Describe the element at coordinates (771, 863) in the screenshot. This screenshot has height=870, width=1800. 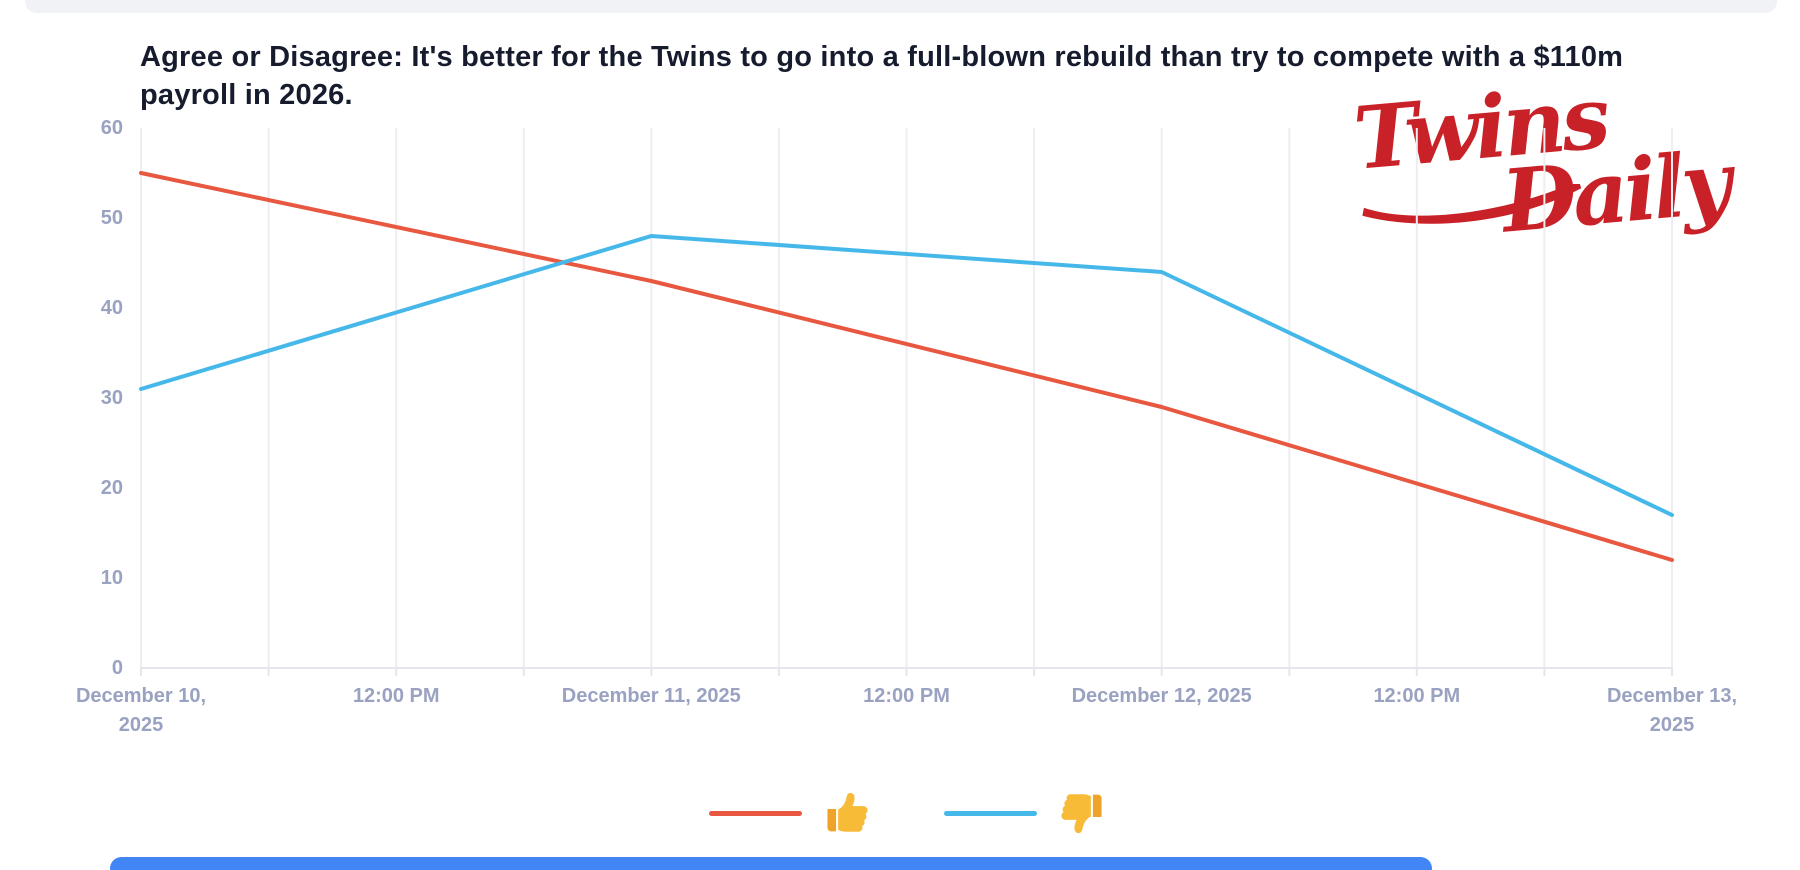
I see `bottom-blue-bar` at that location.